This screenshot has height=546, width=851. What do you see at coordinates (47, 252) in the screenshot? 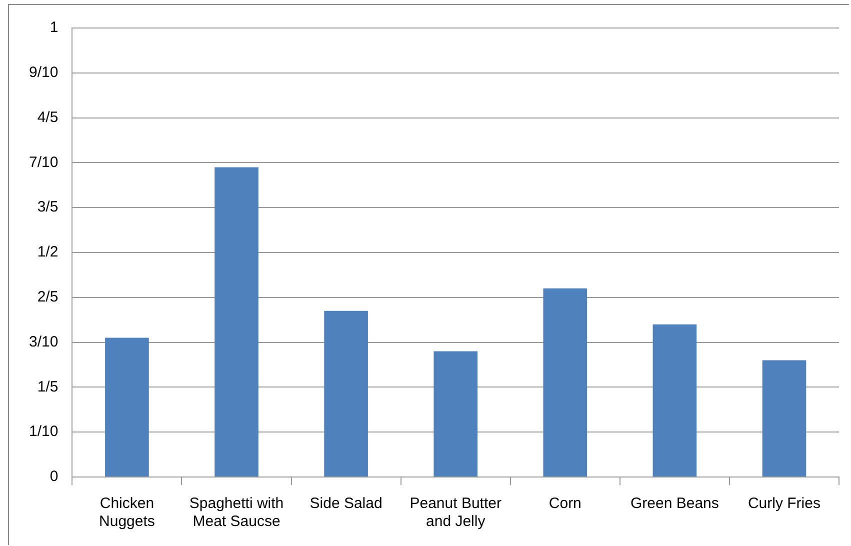
I see `y-tick-label: 1/2` at bounding box center [47, 252].